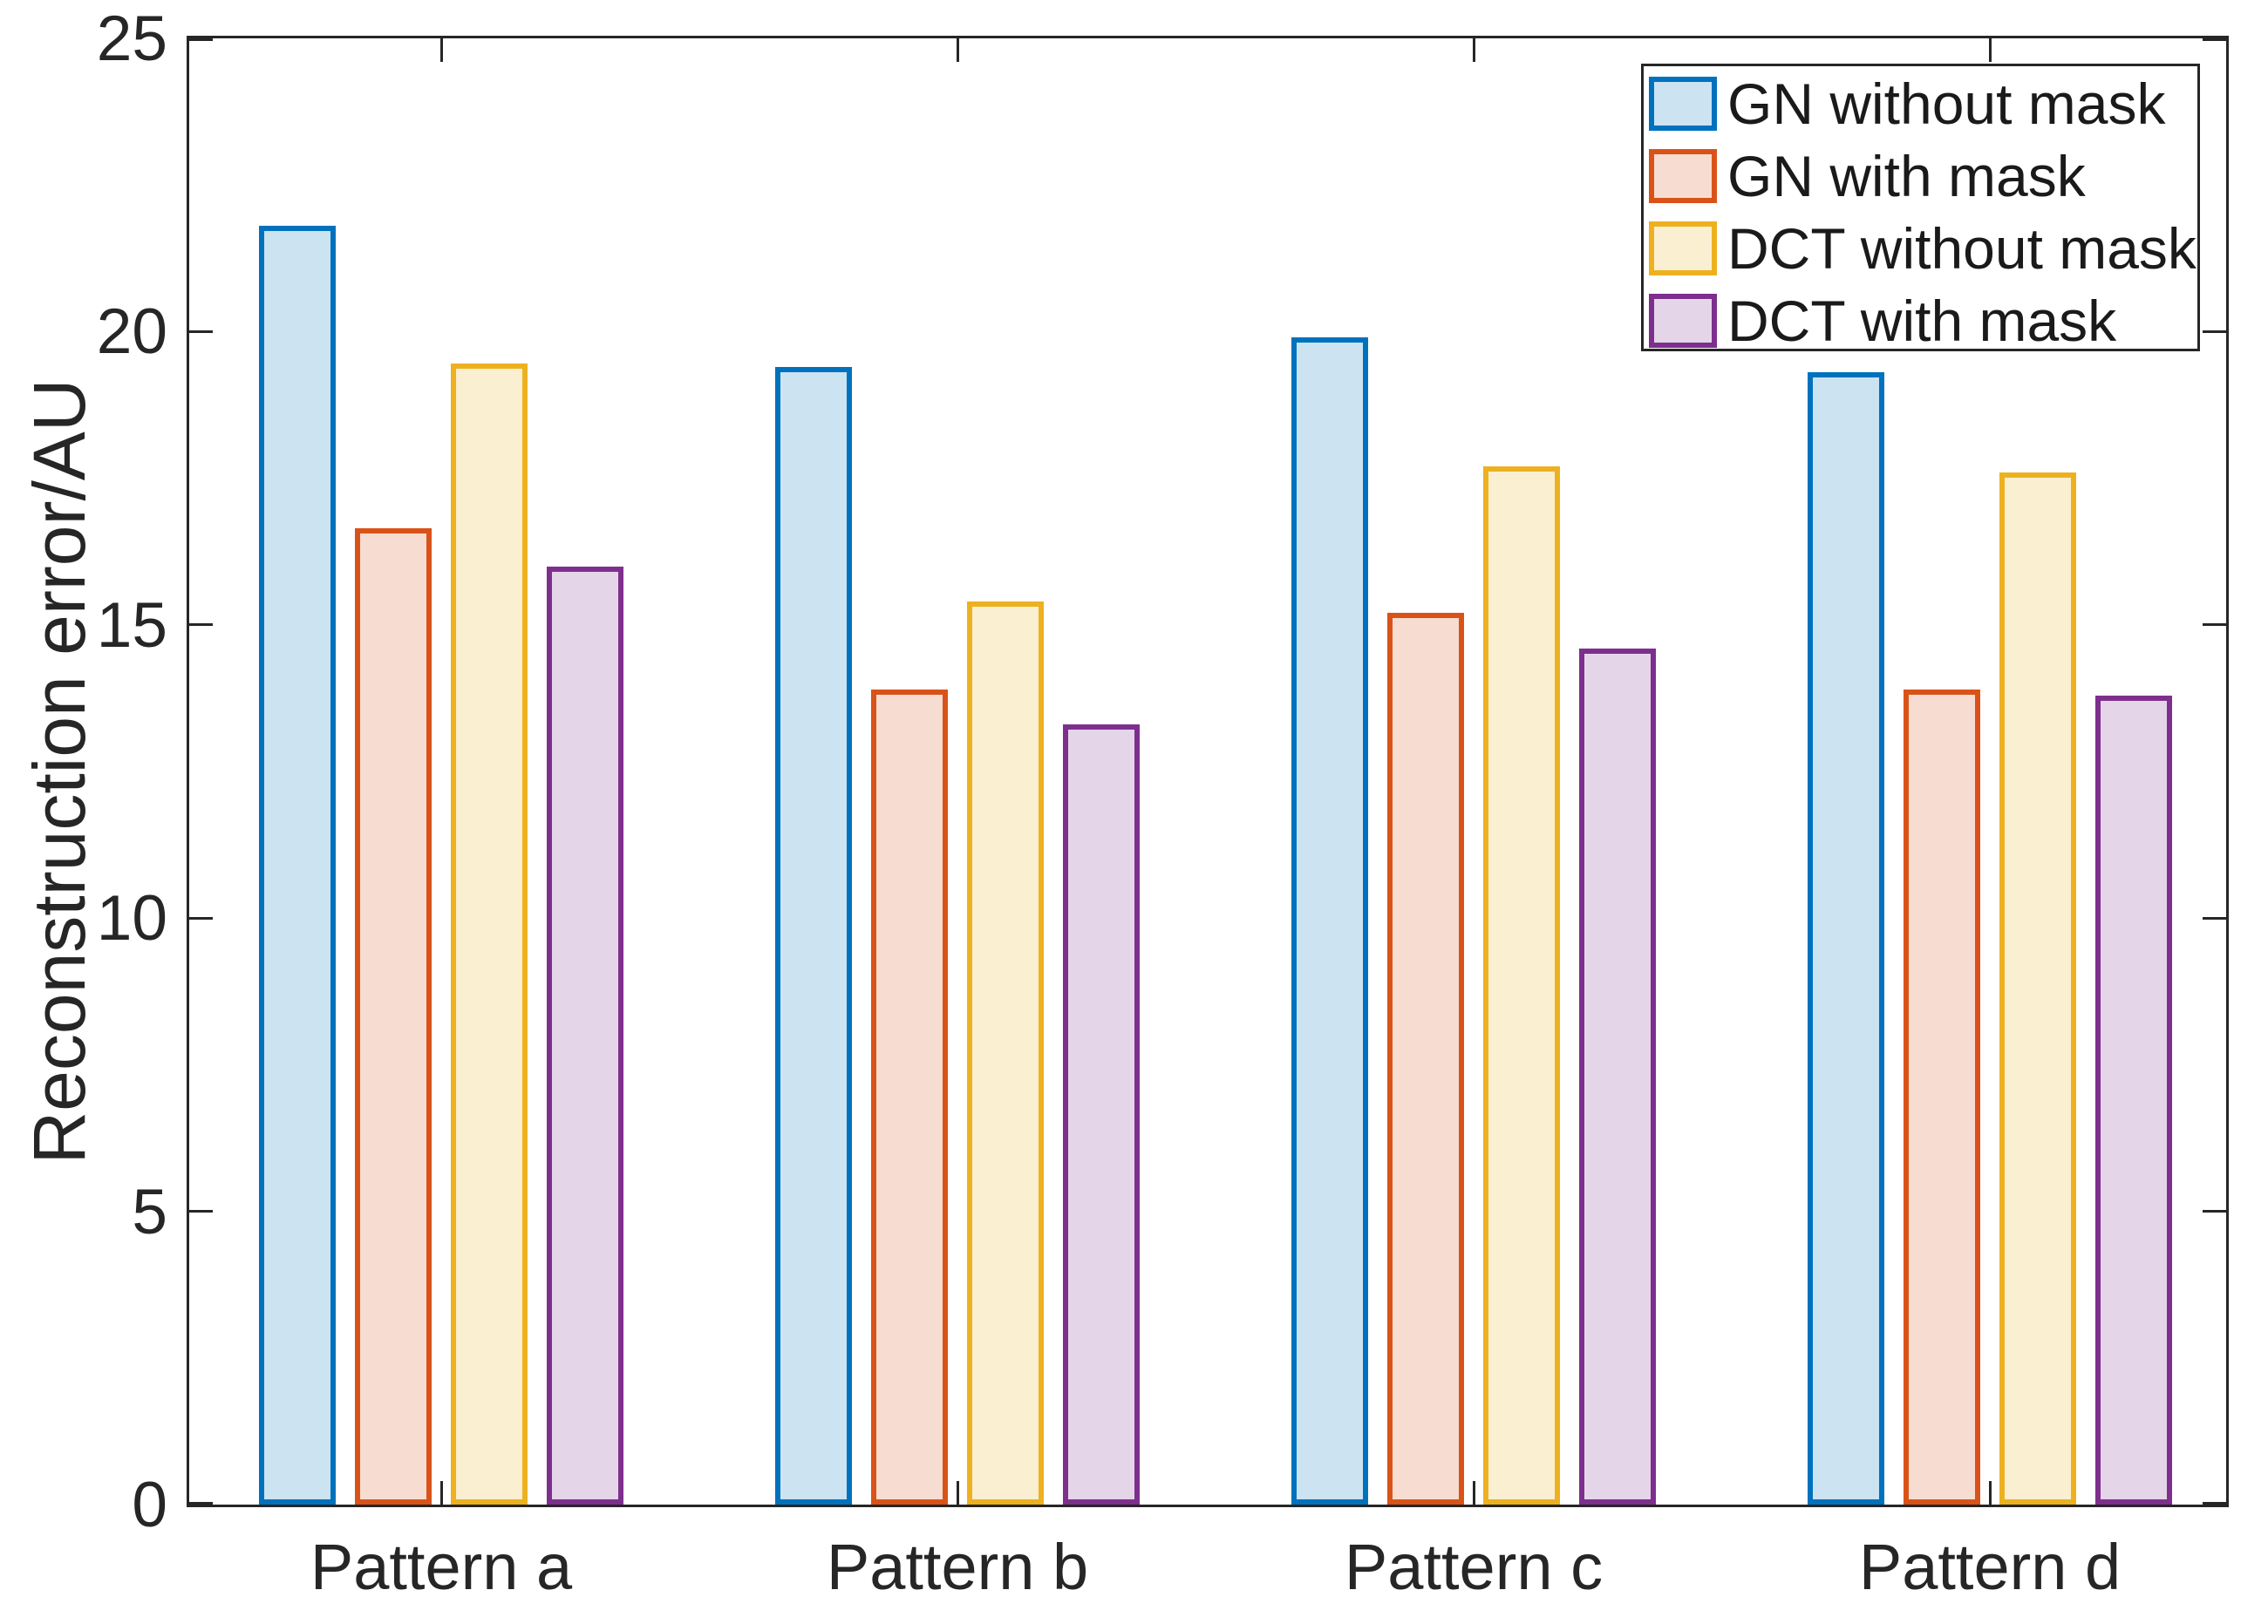 The width and height of the screenshot is (2268, 1624). What do you see at coordinates (131, 625) in the screenshot?
I see `y-tick-label-15: 15` at bounding box center [131, 625].